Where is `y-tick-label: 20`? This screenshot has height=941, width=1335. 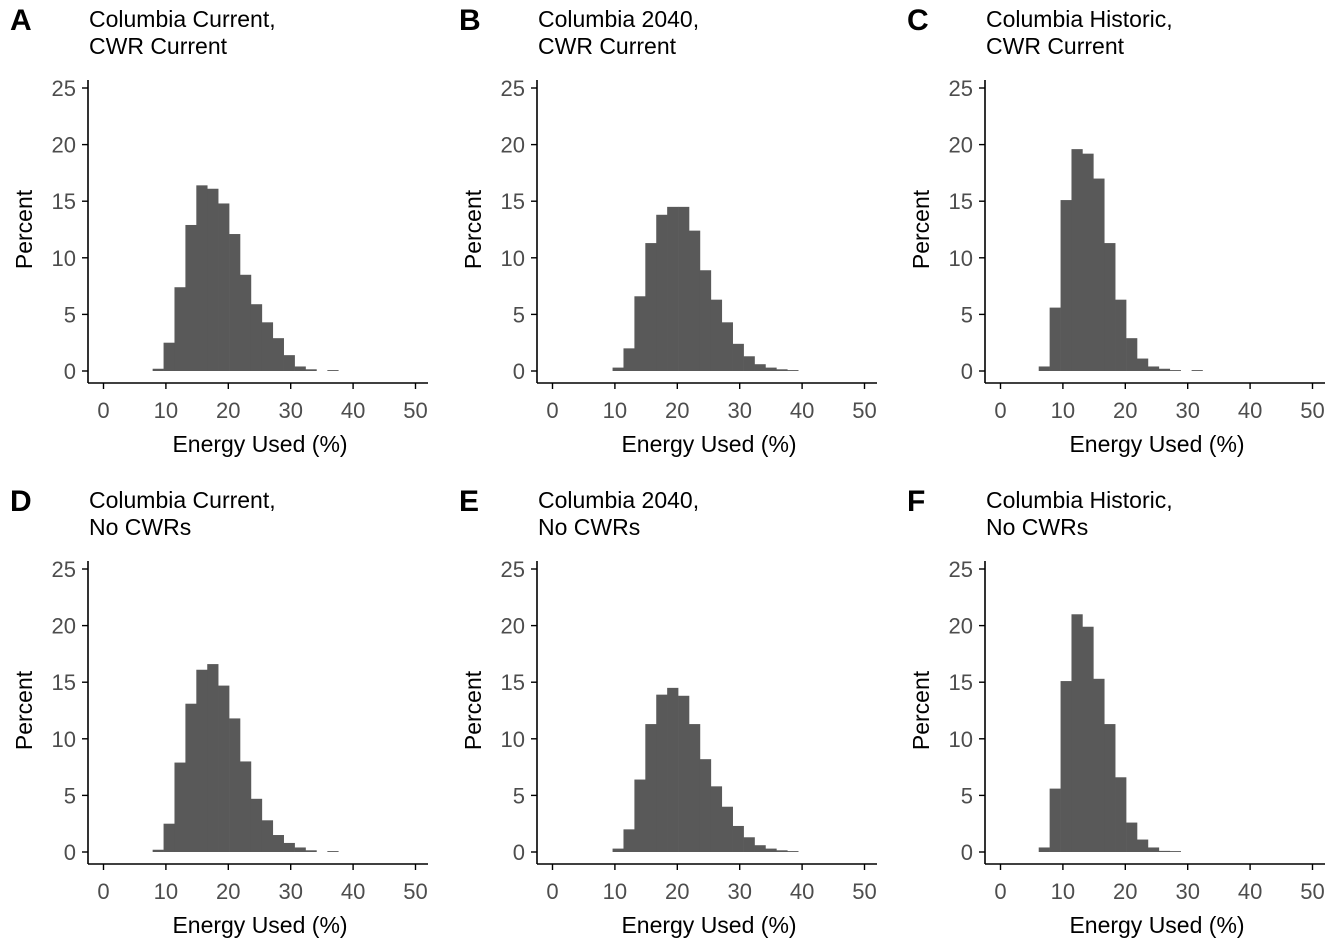
y-tick-label: 20 is located at coordinates (513, 626).